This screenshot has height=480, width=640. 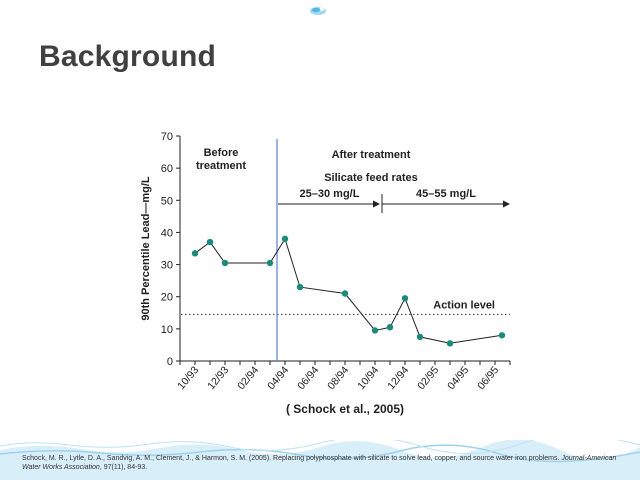 I want to click on y-tick-label: 0, so click(x=170, y=362).